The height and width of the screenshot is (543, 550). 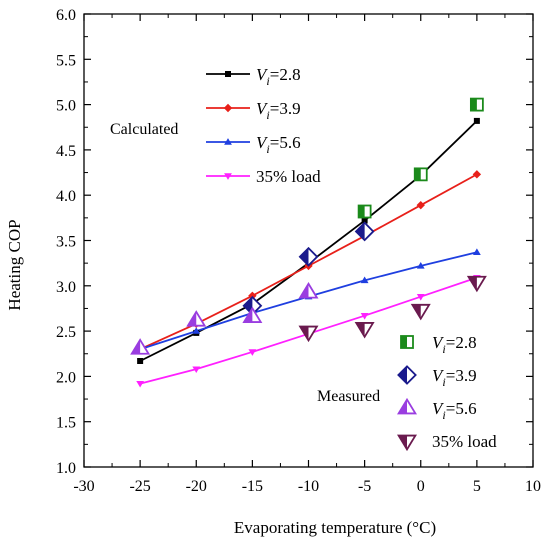 What do you see at coordinates (66, 332) in the screenshot?
I see `y-tick-label: 2.5` at bounding box center [66, 332].